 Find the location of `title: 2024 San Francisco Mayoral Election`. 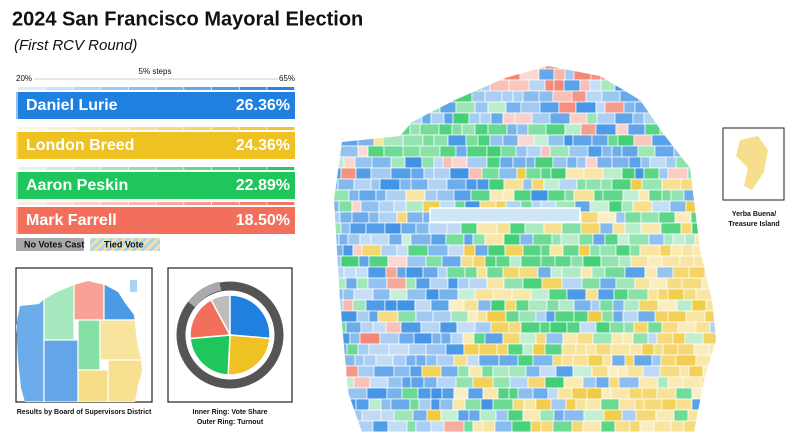

title: 2024 San Francisco Mayoral Election is located at coordinates (187, 19).